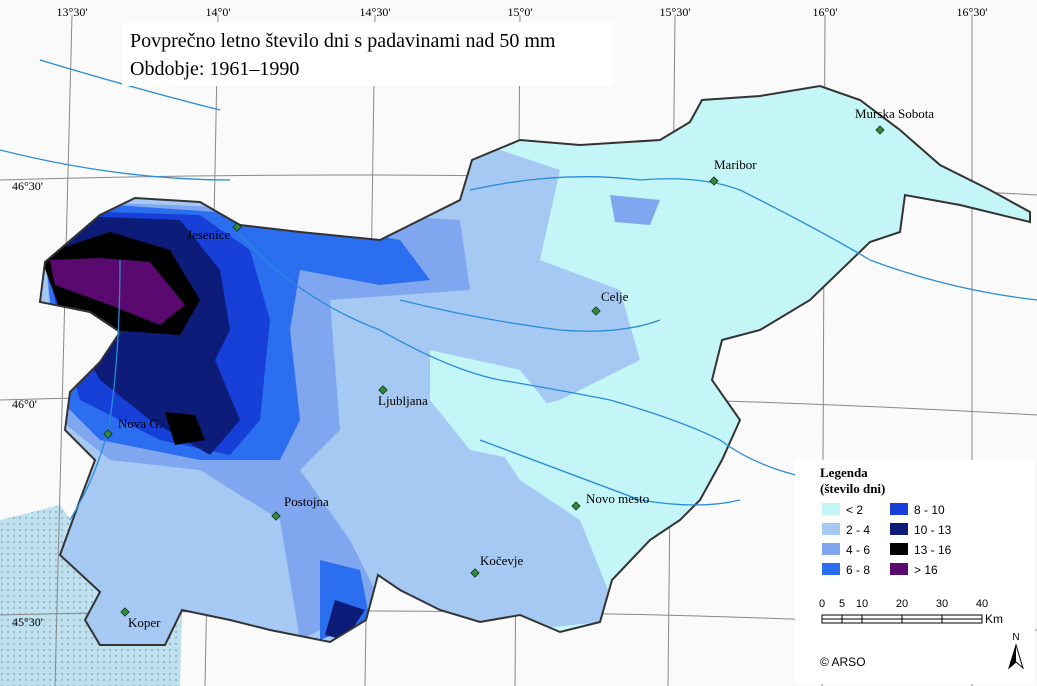 This screenshot has height=686, width=1037. I want to click on scale-label: 20, so click(902, 604).